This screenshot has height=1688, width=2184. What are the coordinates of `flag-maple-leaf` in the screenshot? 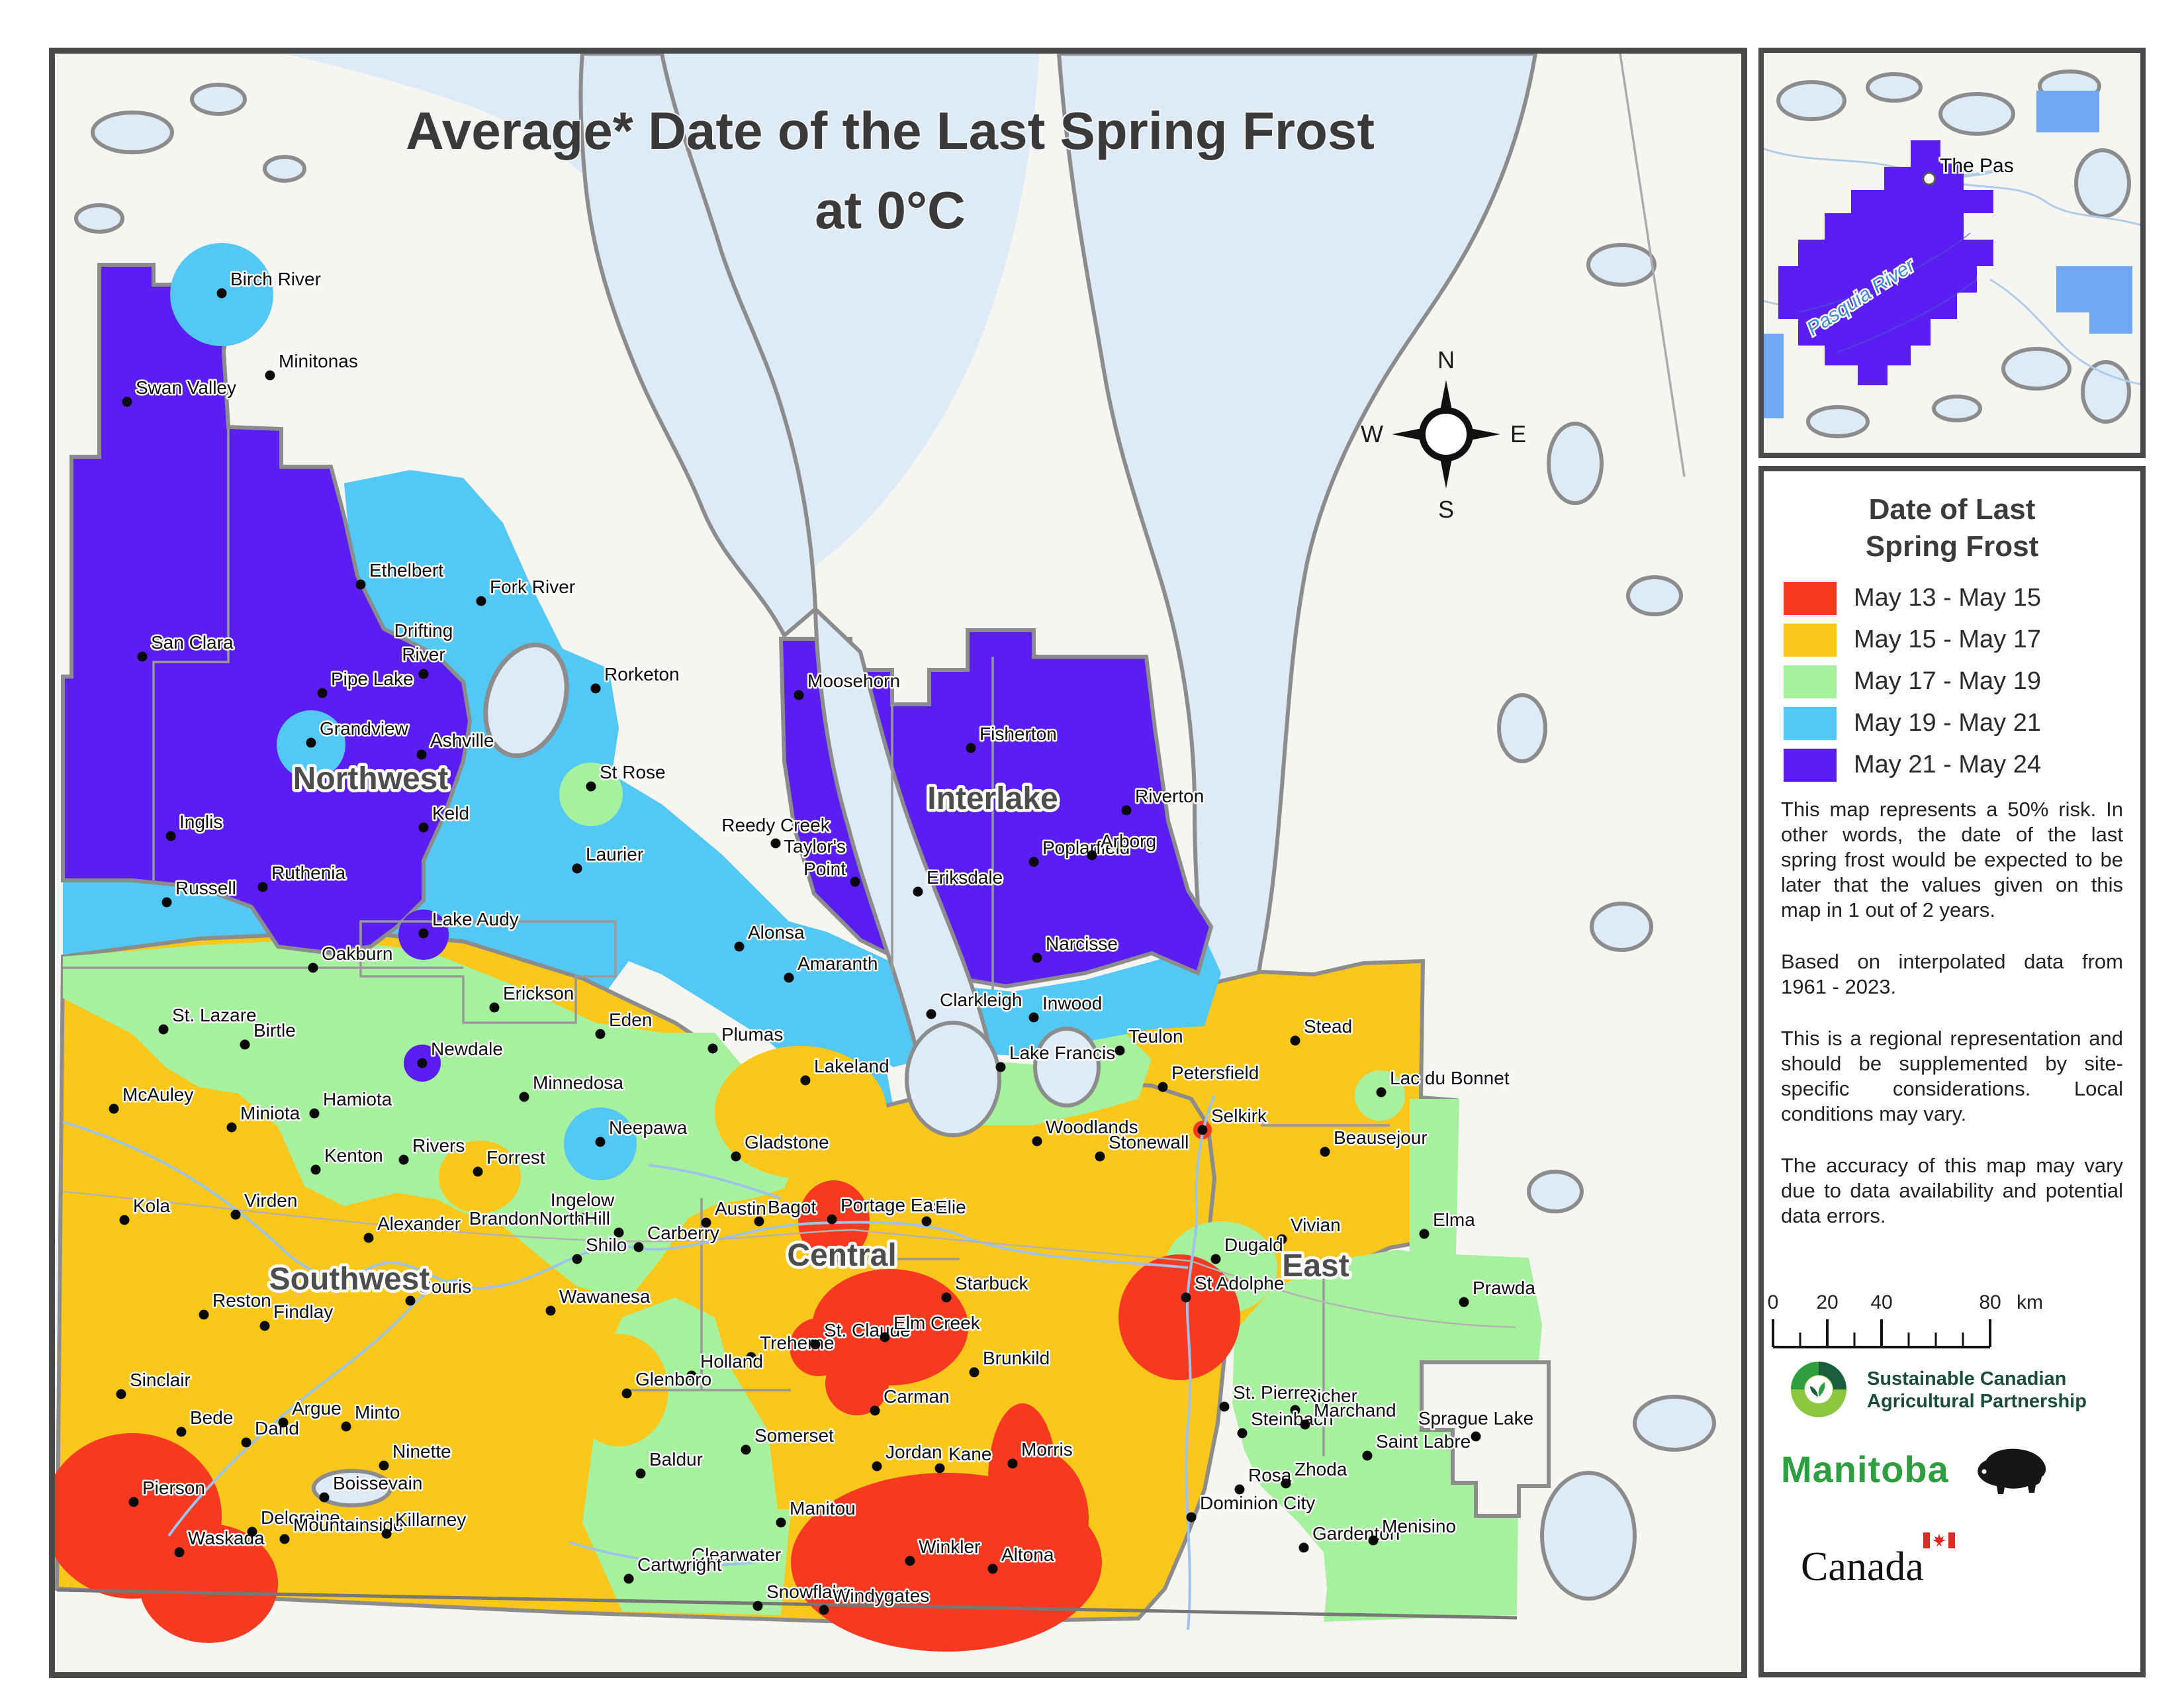 It's located at (1940, 1540).